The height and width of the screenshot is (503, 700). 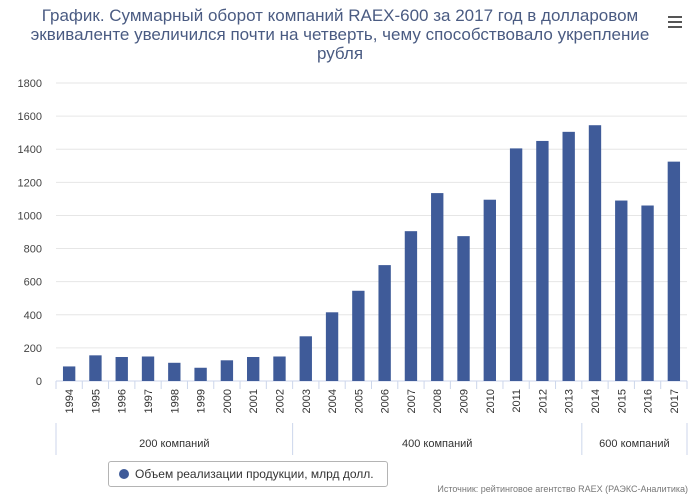 I want to click on bar-2004, so click(x=332, y=346).